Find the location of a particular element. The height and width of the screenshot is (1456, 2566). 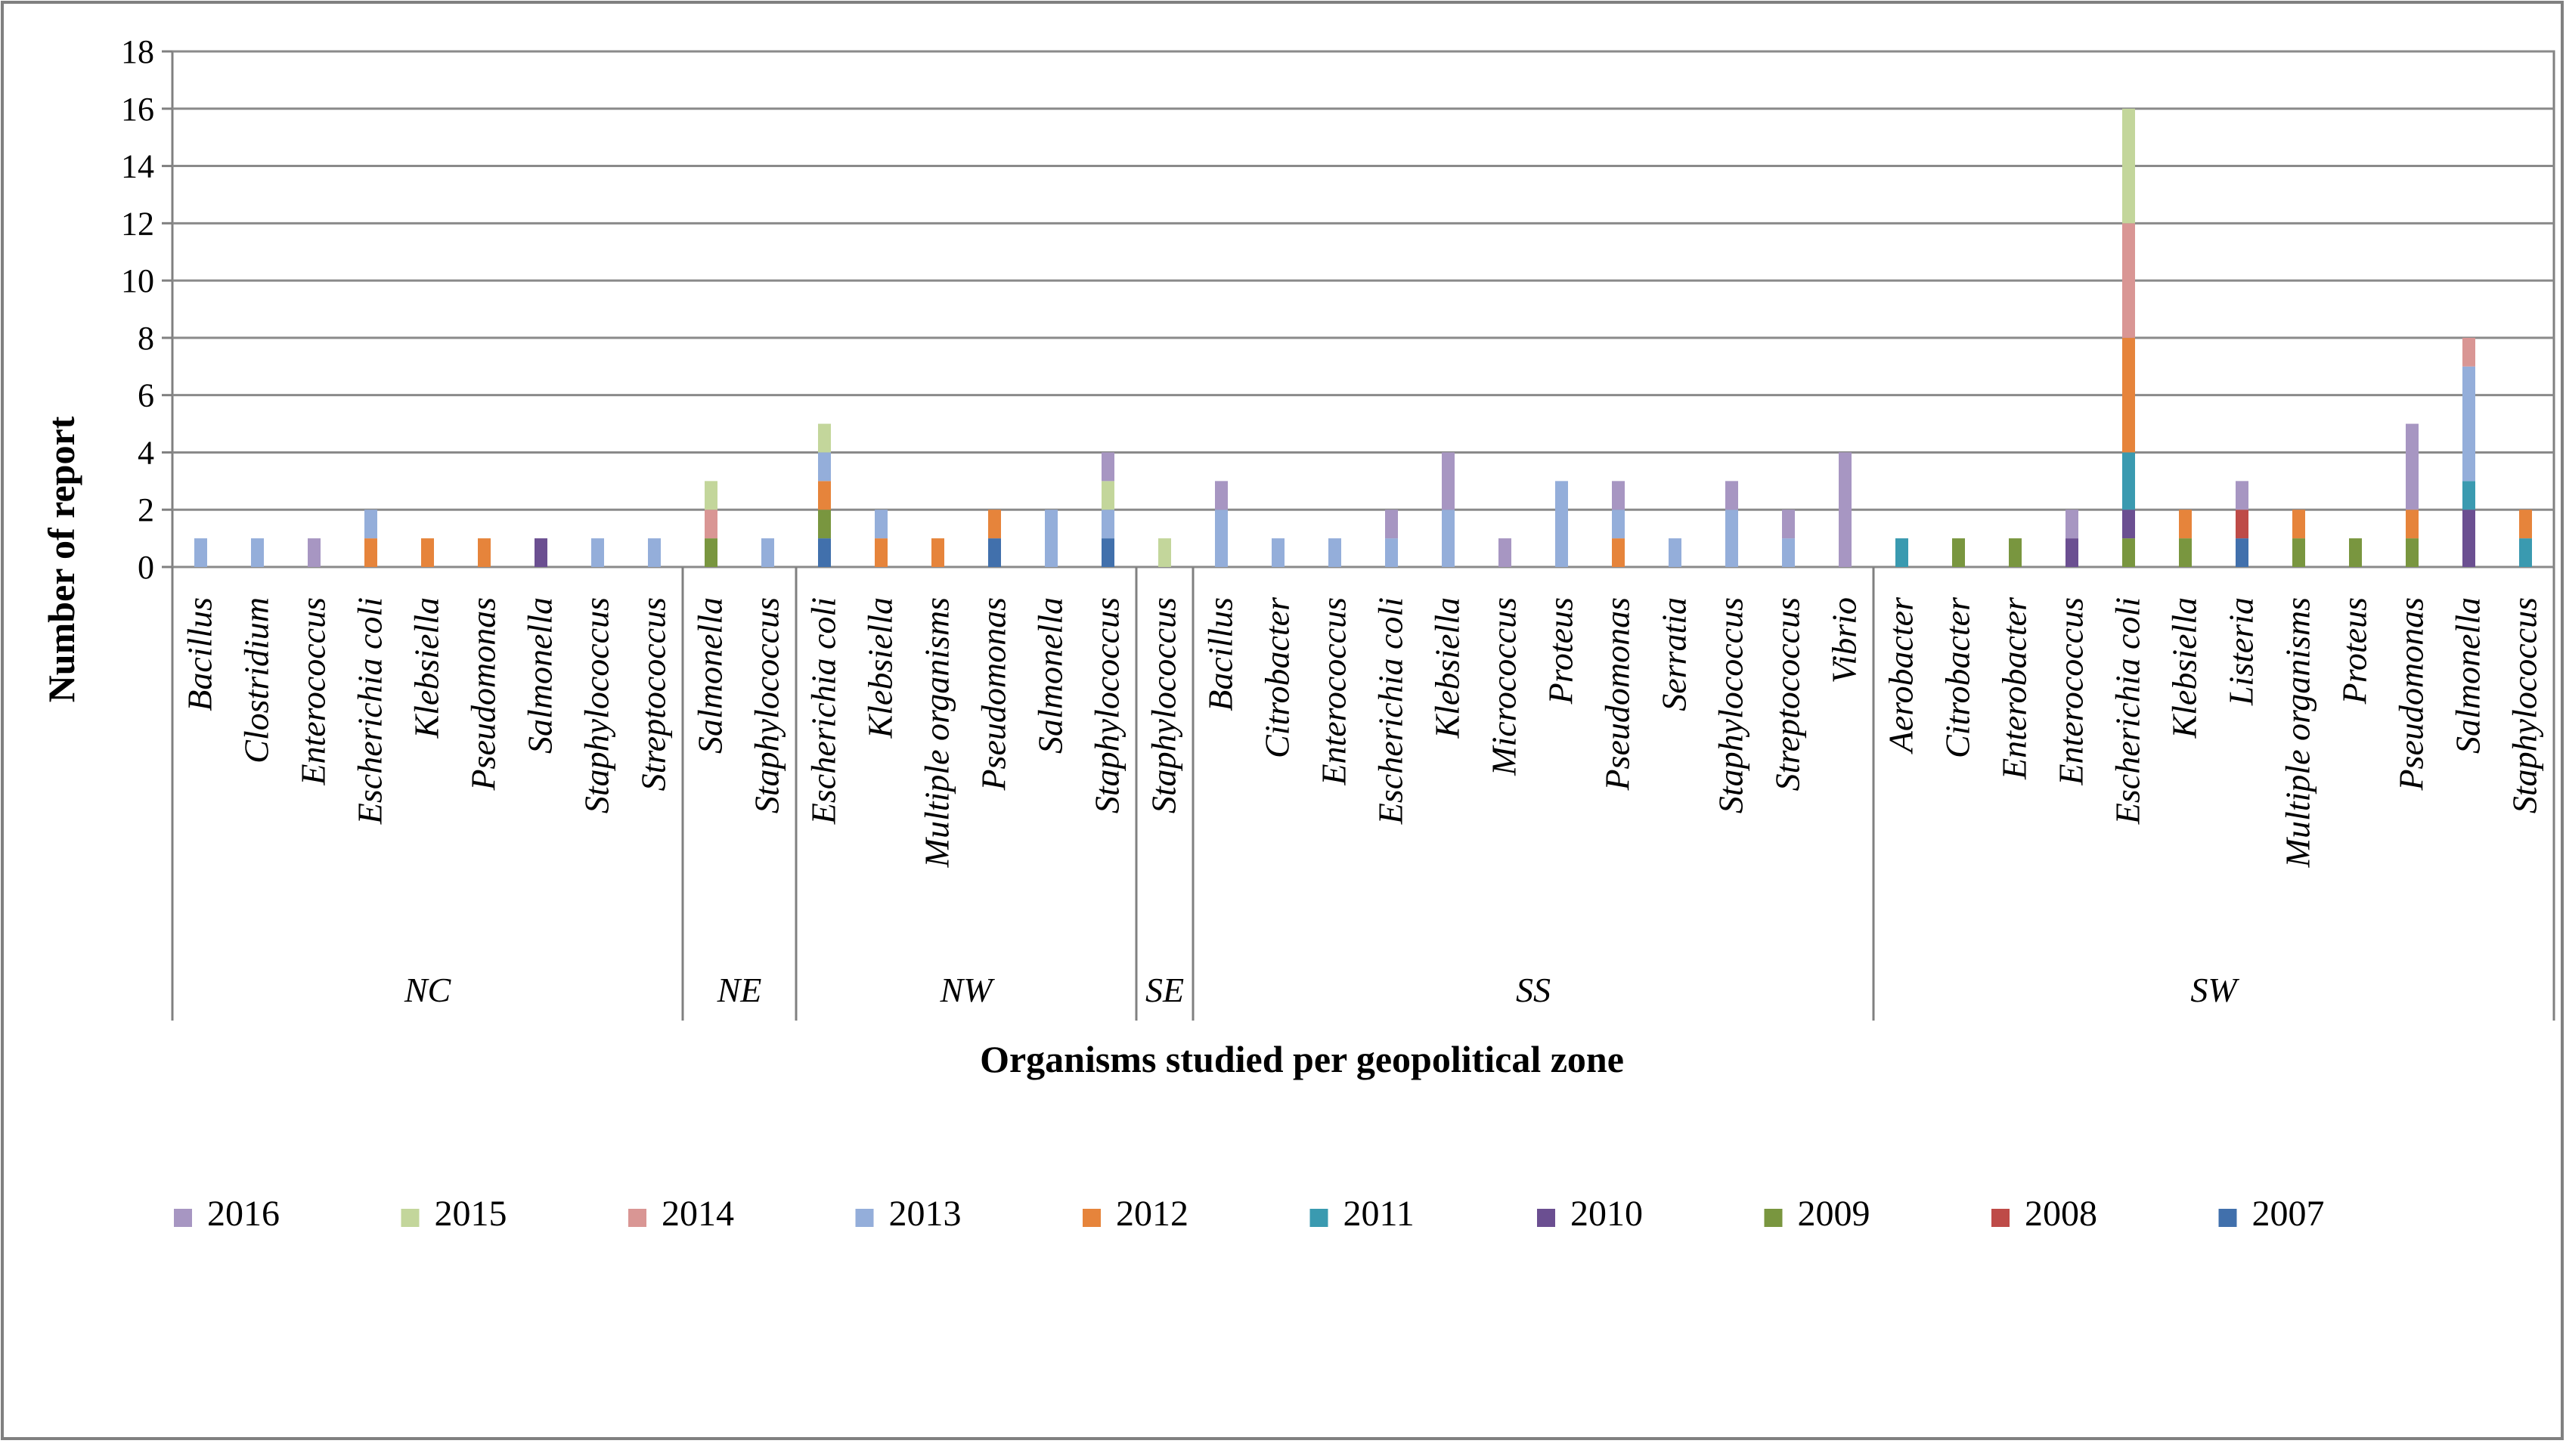

bar-segment-2007 is located at coordinates (824, 552).